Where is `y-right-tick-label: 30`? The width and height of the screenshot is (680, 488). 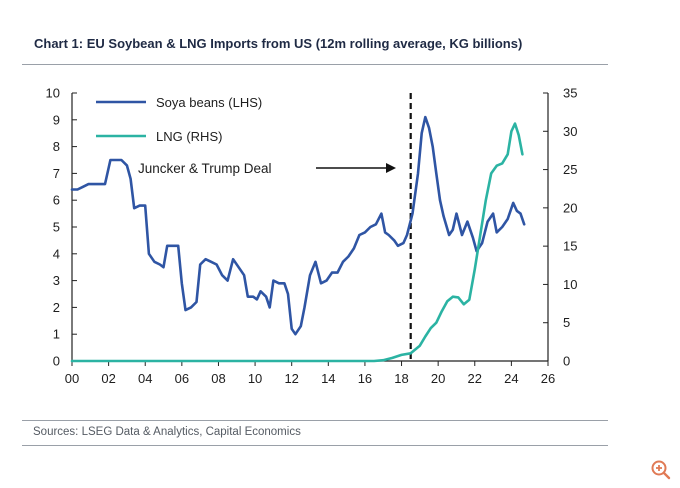 y-right-tick-label: 30 is located at coordinates (570, 131).